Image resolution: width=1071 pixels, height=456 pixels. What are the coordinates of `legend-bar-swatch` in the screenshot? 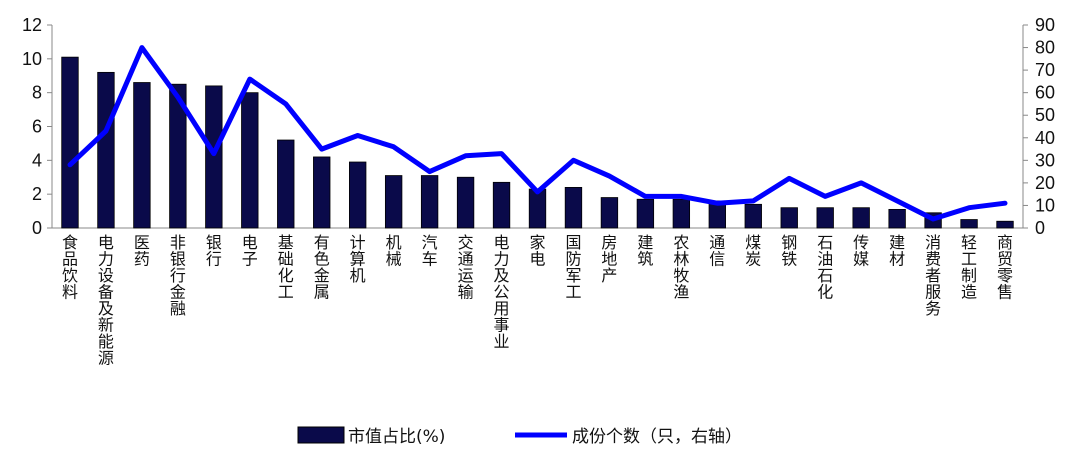 It's located at (321, 435).